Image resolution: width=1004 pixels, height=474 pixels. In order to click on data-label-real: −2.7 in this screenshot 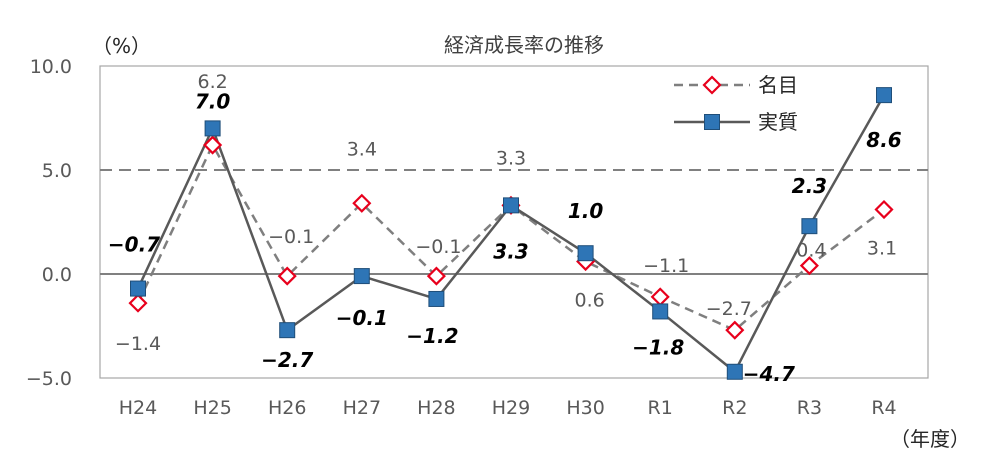, I will do `click(287, 360)`.